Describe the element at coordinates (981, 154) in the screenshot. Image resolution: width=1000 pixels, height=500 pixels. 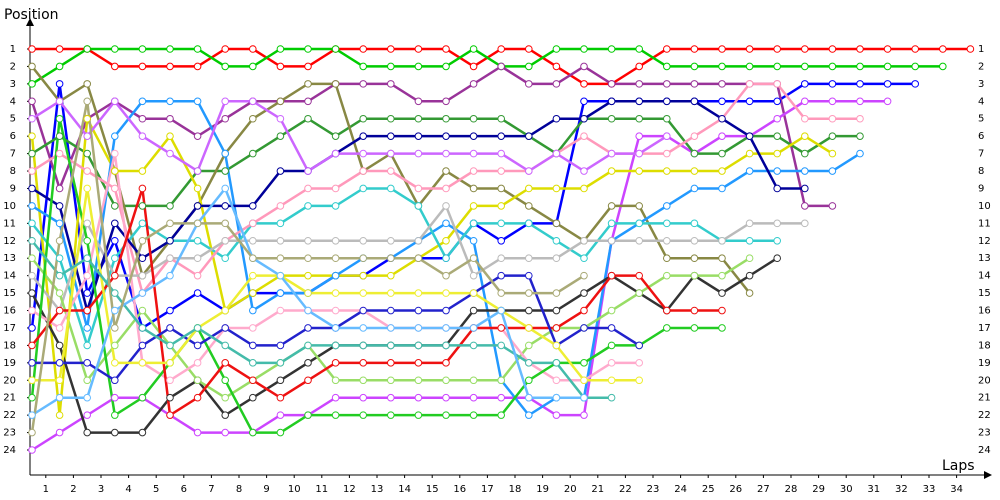
I see `y-tick-label-right: 7` at that location.